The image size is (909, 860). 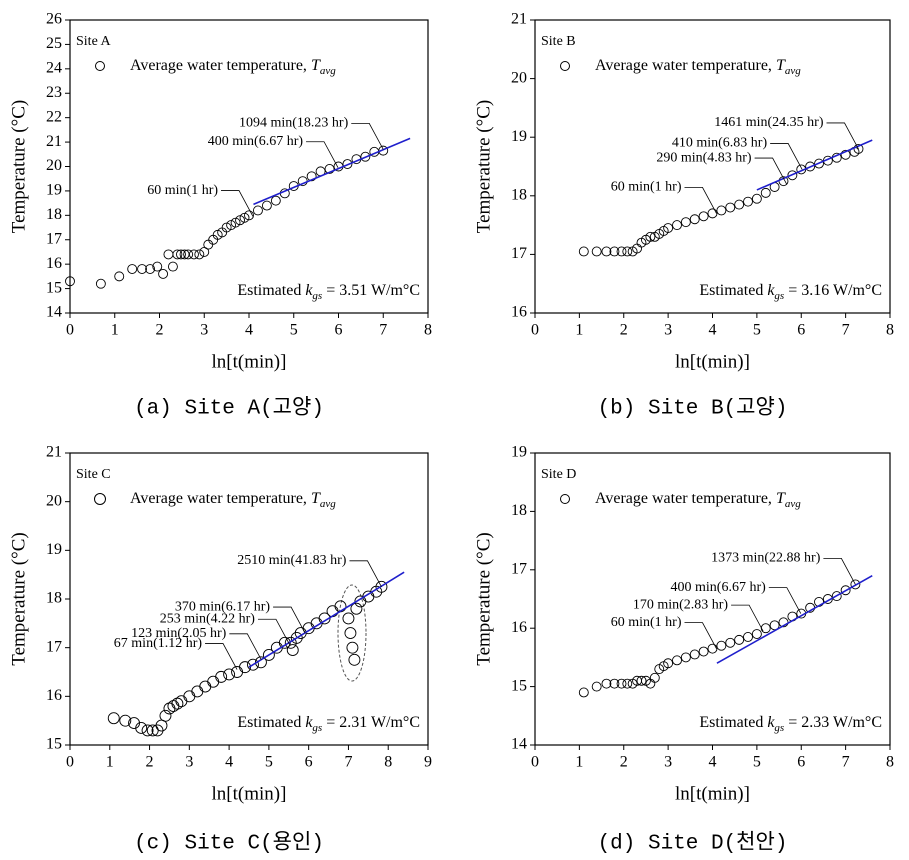 I want to click on legend-symbol: T, so click(x=316, y=498).